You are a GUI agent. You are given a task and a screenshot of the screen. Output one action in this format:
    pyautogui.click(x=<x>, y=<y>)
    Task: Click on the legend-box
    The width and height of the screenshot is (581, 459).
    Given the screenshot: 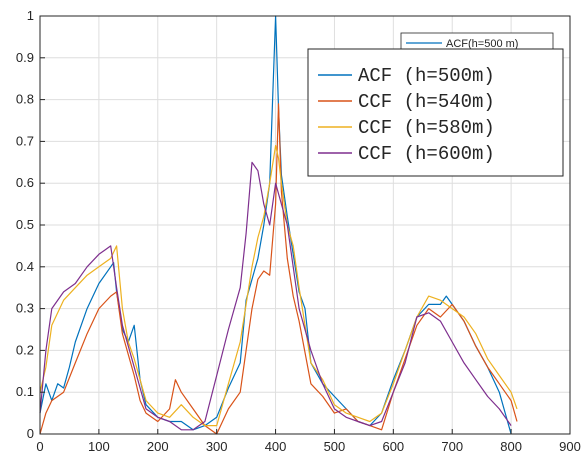 What is the action you would take?
    pyautogui.click(x=435, y=112)
    